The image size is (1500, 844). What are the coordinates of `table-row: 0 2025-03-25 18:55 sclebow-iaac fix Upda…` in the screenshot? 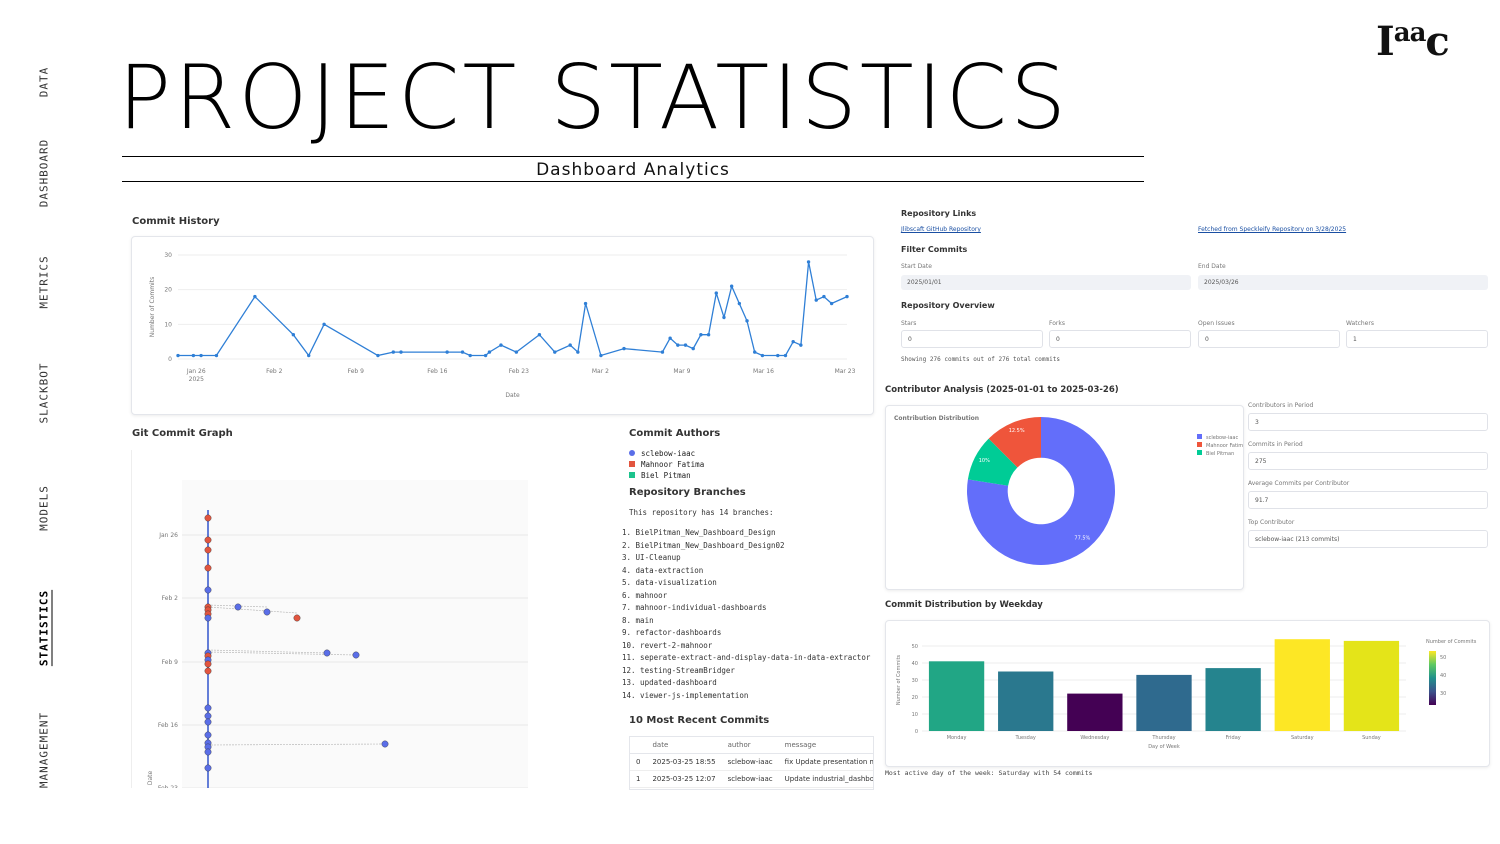 It's located at (751, 762).